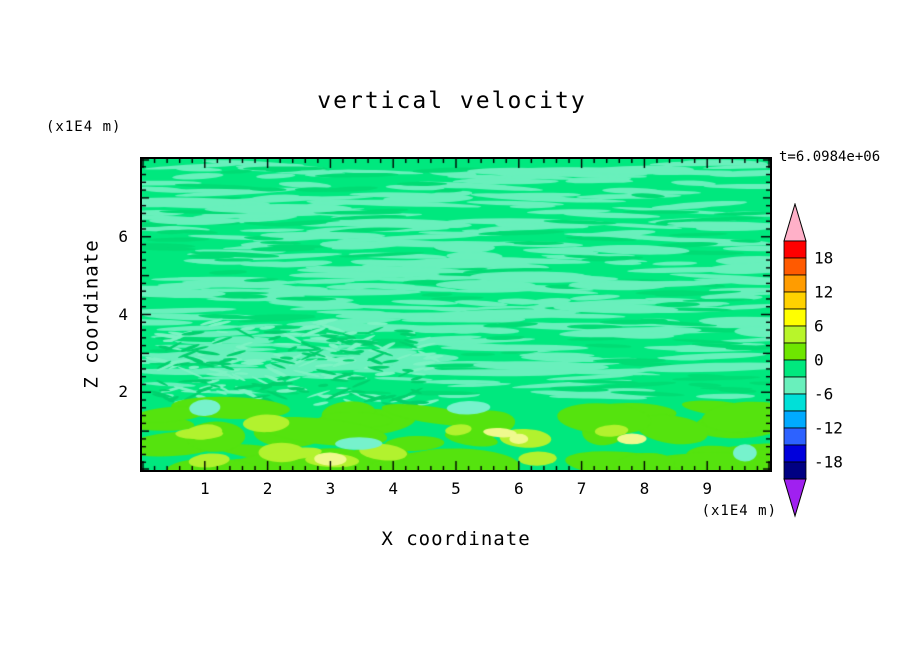  What do you see at coordinates (123, 314) in the screenshot?
I see `y-tick-label: 4` at bounding box center [123, 314].